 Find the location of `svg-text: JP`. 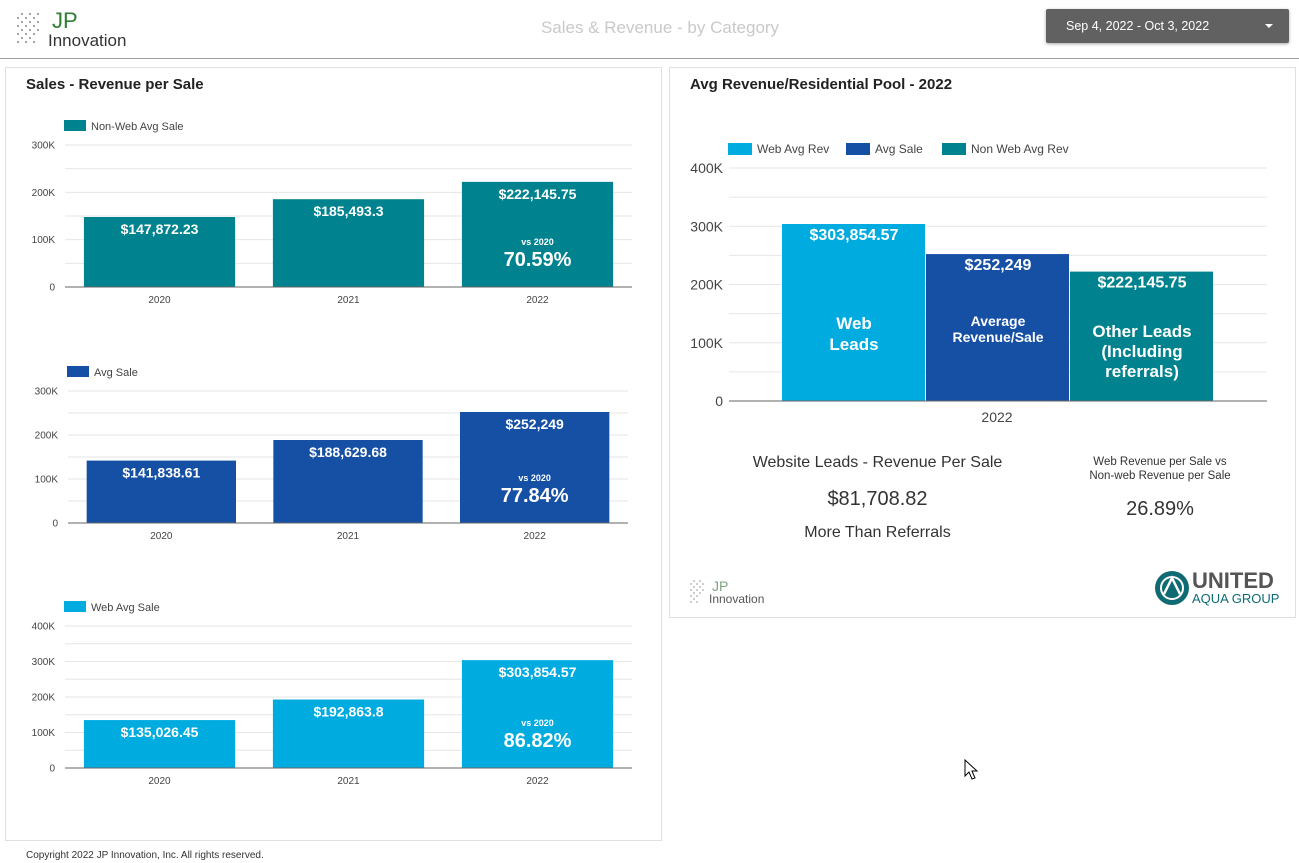

svg-text: JP is located at coordinates (720, 586).